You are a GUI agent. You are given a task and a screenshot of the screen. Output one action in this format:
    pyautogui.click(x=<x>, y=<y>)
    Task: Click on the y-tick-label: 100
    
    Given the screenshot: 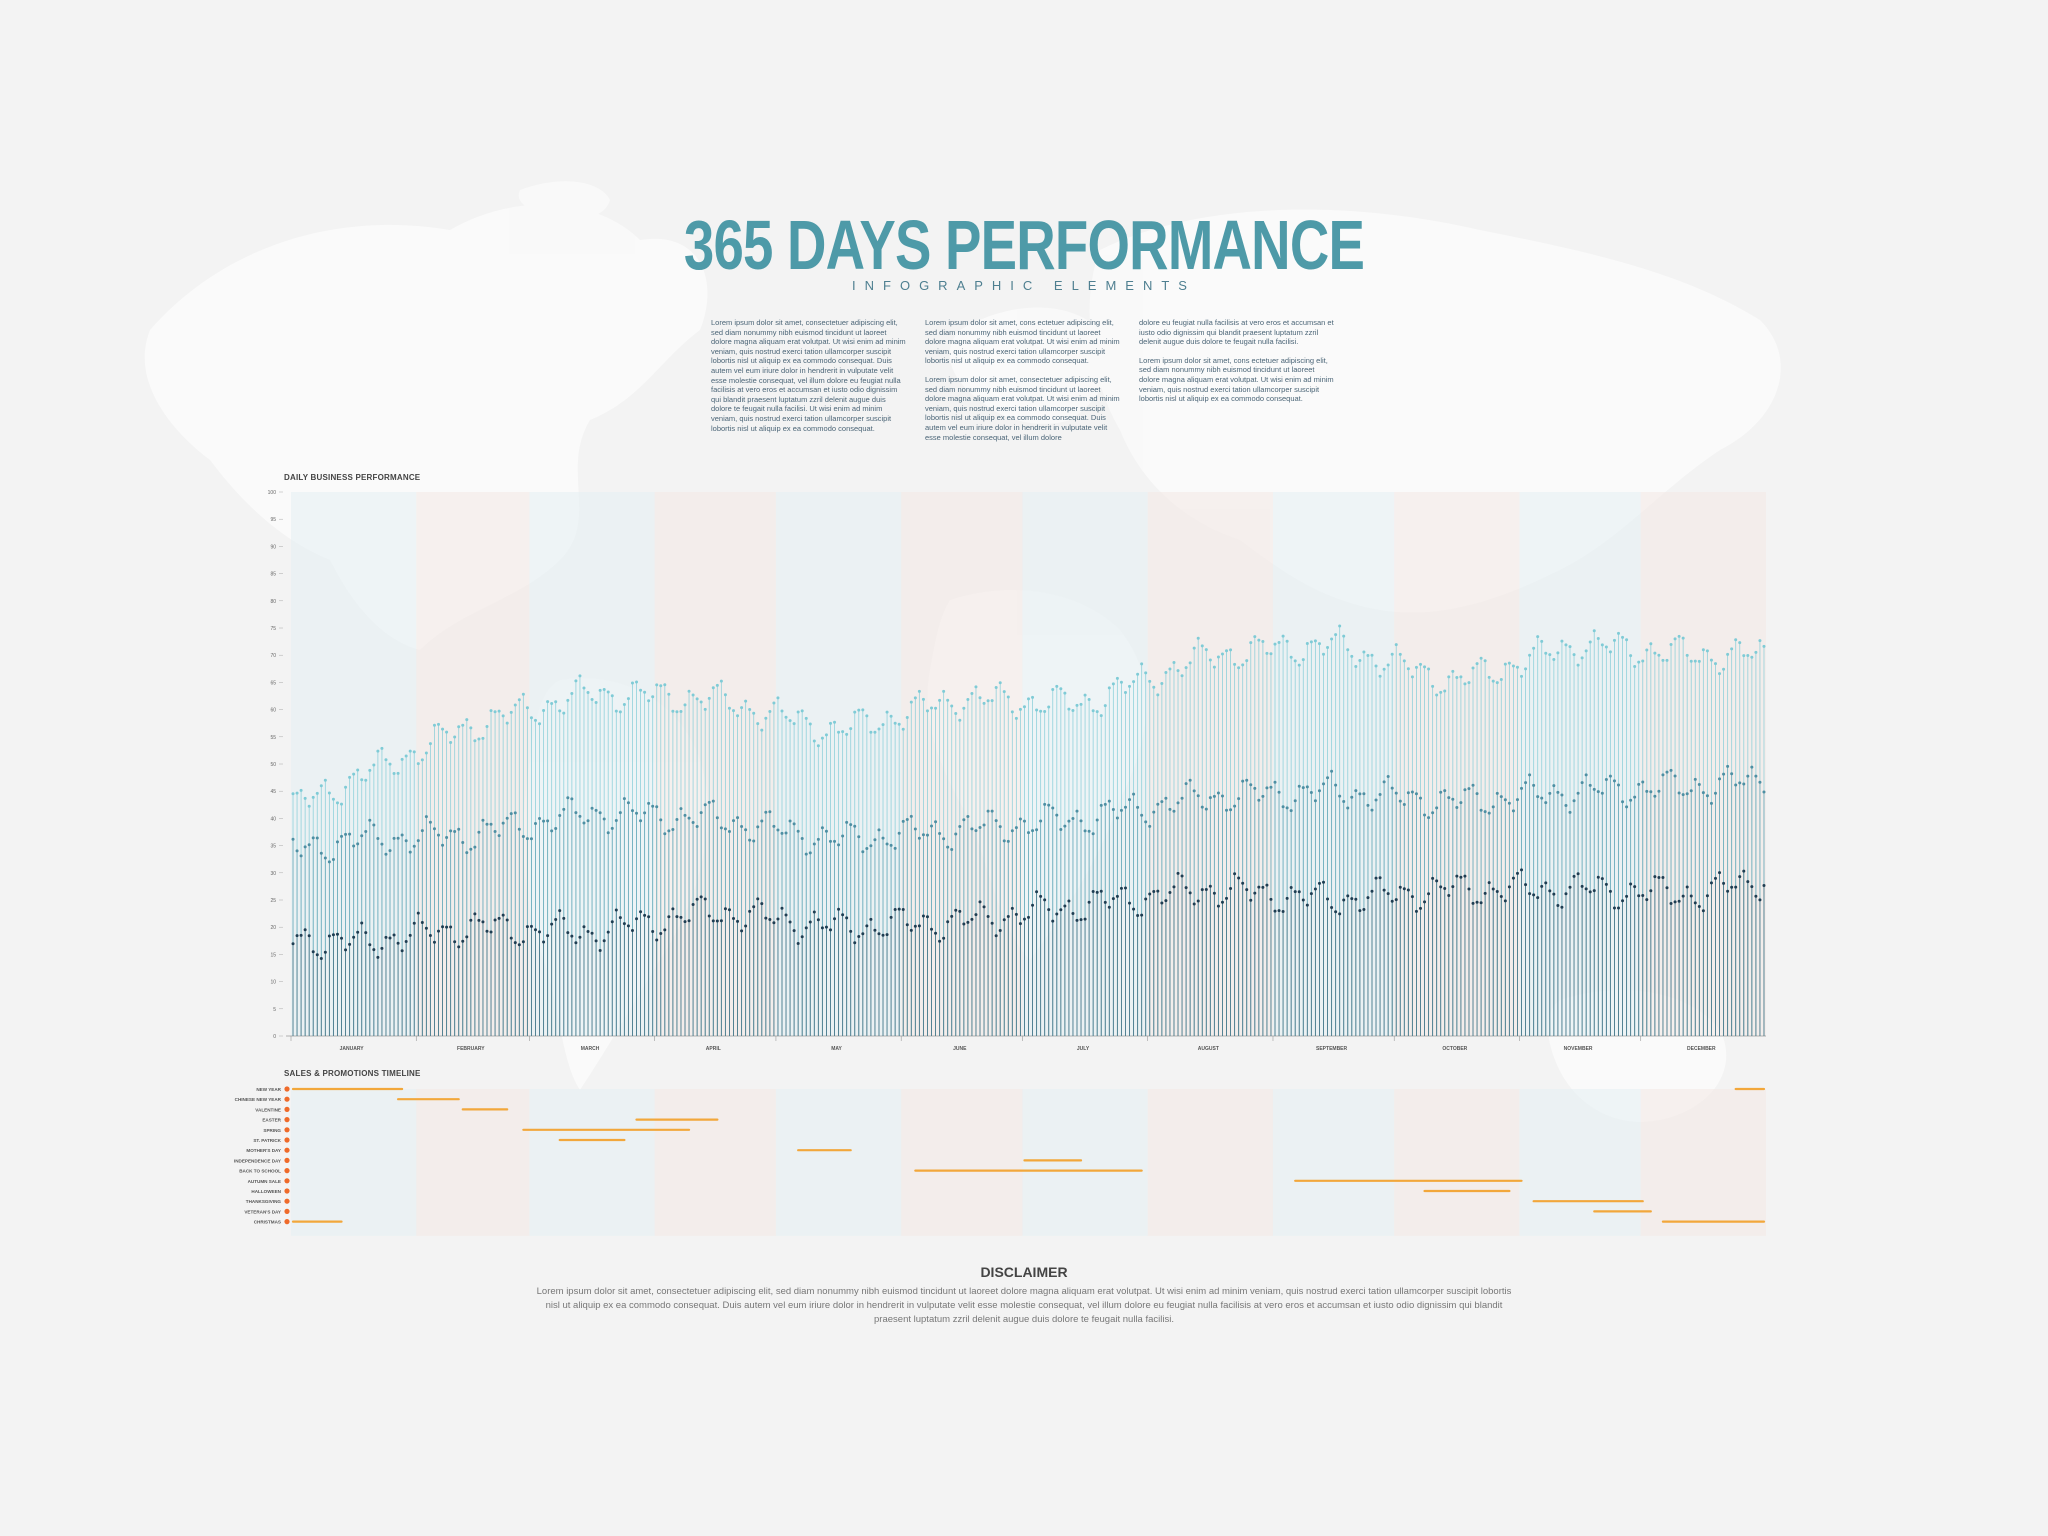 What is the action you would take?
    pyautogui.click(x=272, y=493)
    